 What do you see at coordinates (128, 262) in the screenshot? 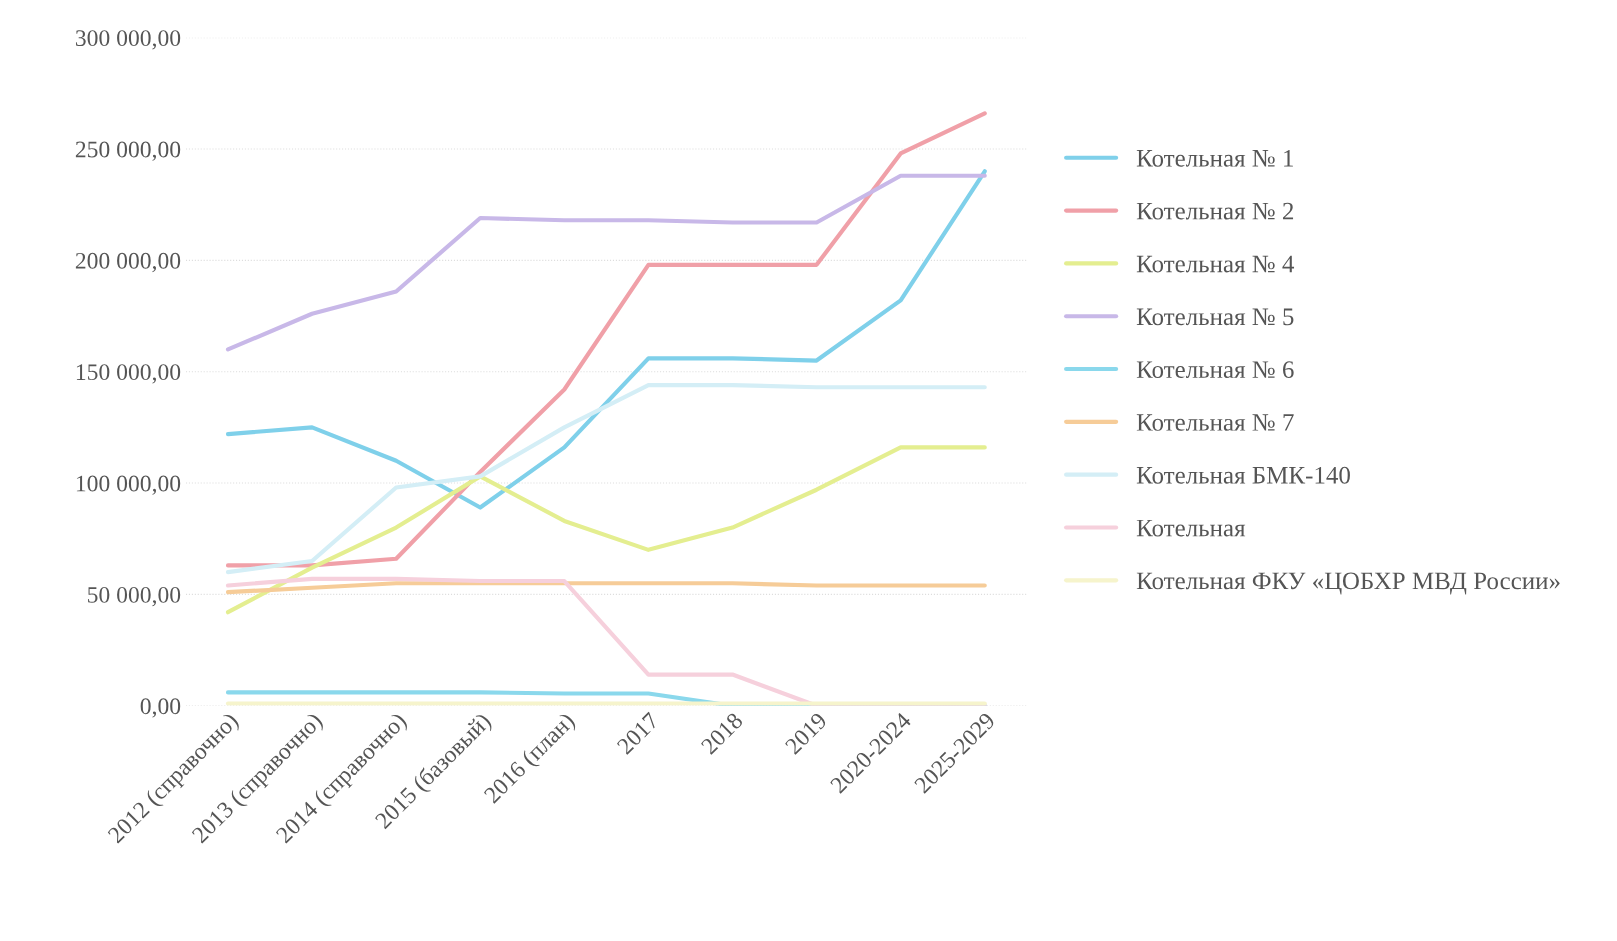
I see `y-tick-label: 200 000,00` at bounding box center [128, 262].